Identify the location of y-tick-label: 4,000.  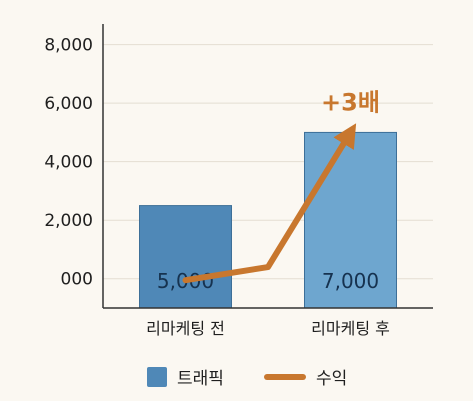
(68, 163).